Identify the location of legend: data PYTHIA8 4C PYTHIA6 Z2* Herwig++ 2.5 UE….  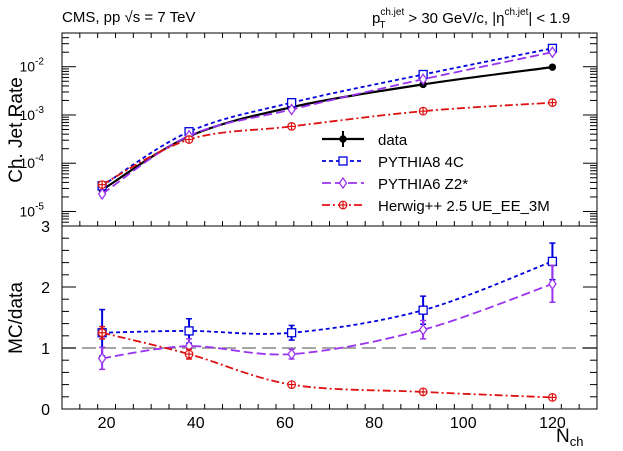
(436, 173).